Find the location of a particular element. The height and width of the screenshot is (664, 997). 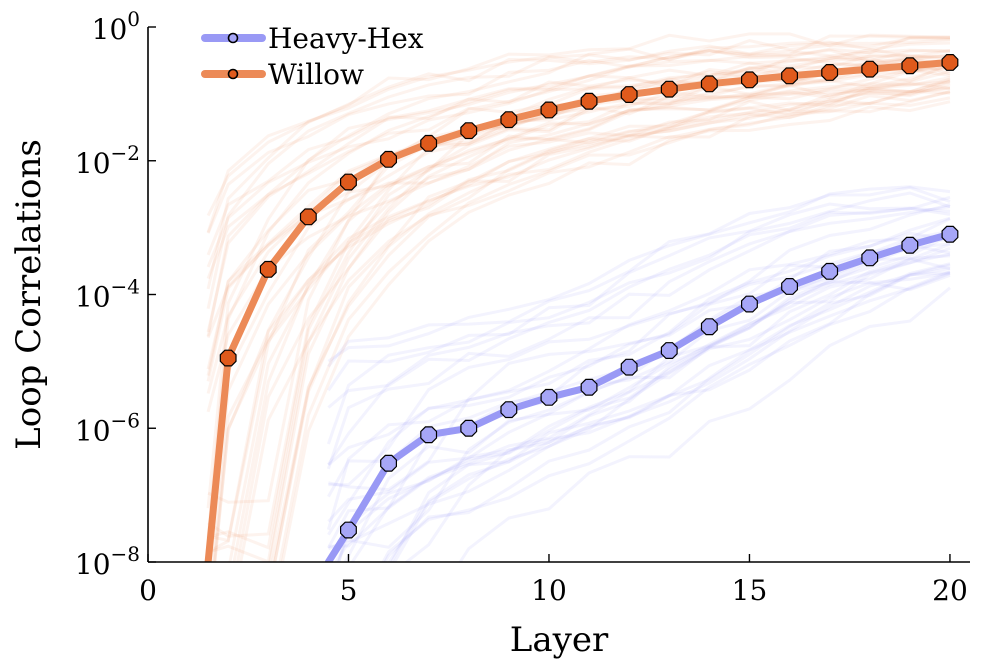

x-tick-label: 0 is located at coordinates (148, 590).